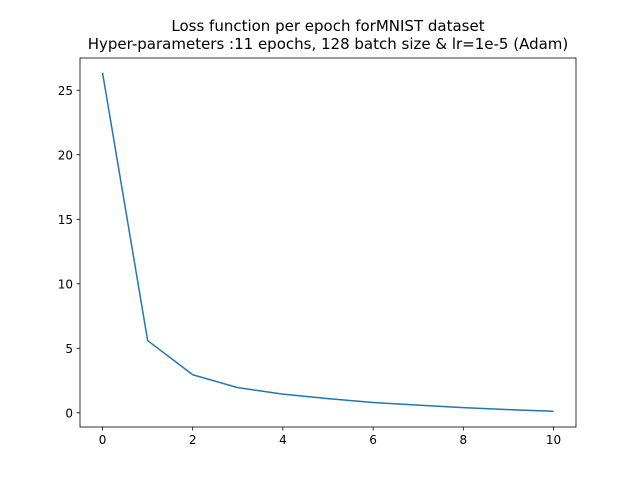 This screenshot has width=640, height=480. What do you see at coordinates (65, 220) in the screenshot?
I see `y-tick-label: 15` at bounding box center [65, 220].